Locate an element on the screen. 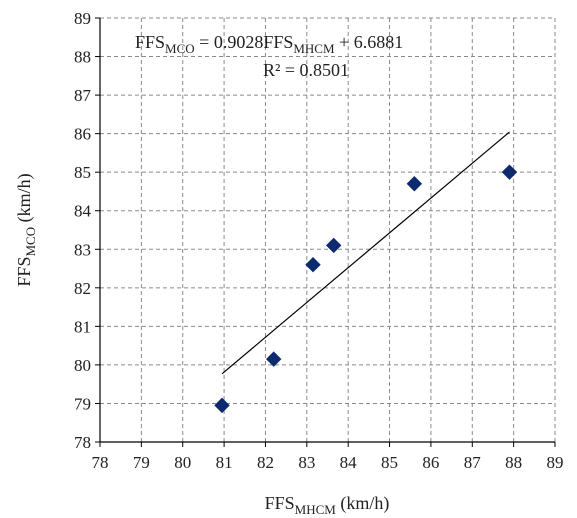 The height and width of the screenshot is (518, 577). x-tick-label: 83 is located at coordinates (306, 462).